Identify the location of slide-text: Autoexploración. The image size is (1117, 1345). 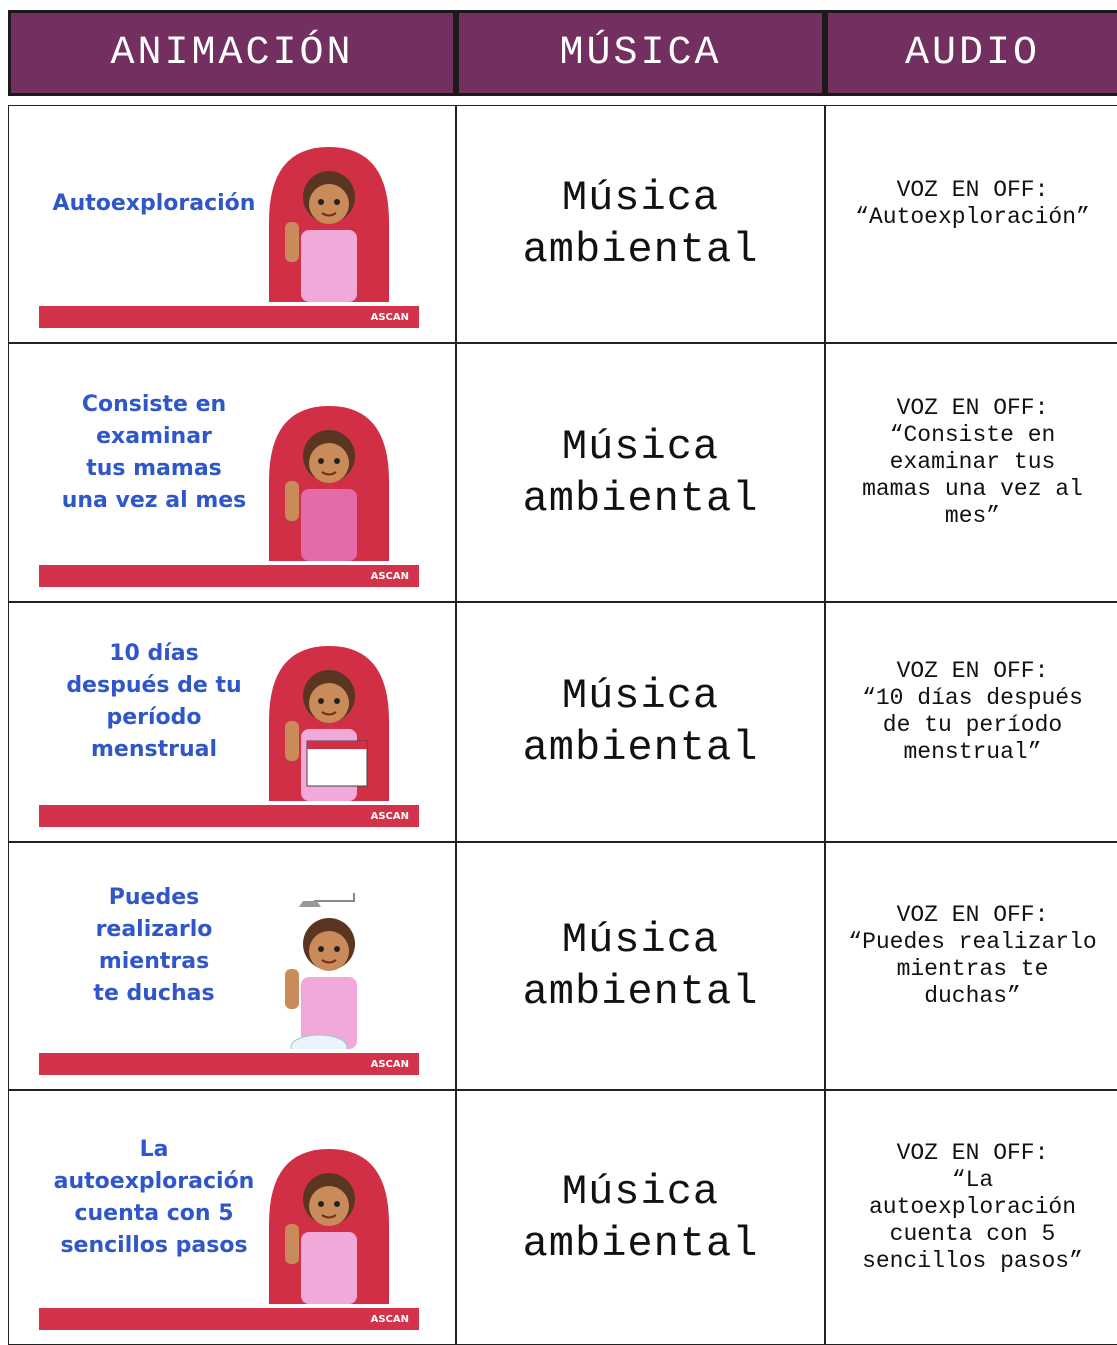
(154, 204).